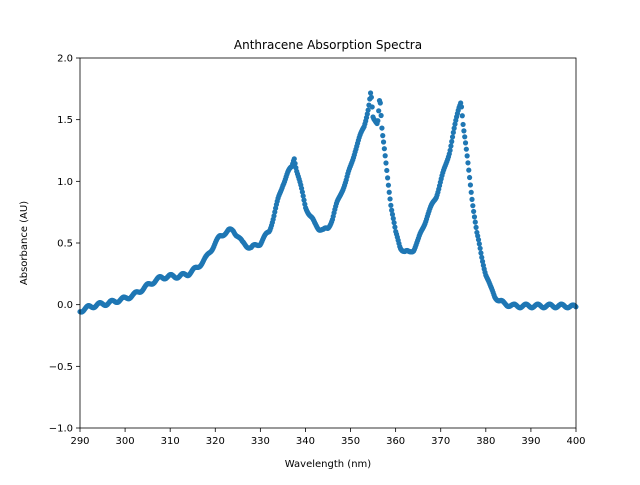  What do you see at coordinates (65, 182) in the screenshot?
I see `y-tick-label: 1.0` at bounding box center [65, 182].